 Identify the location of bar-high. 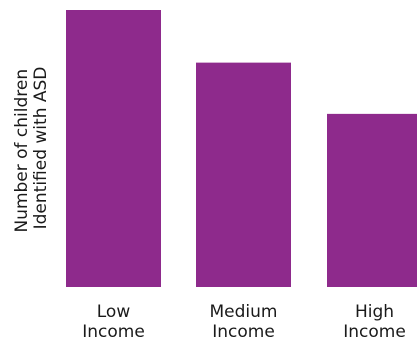
(372, 200).